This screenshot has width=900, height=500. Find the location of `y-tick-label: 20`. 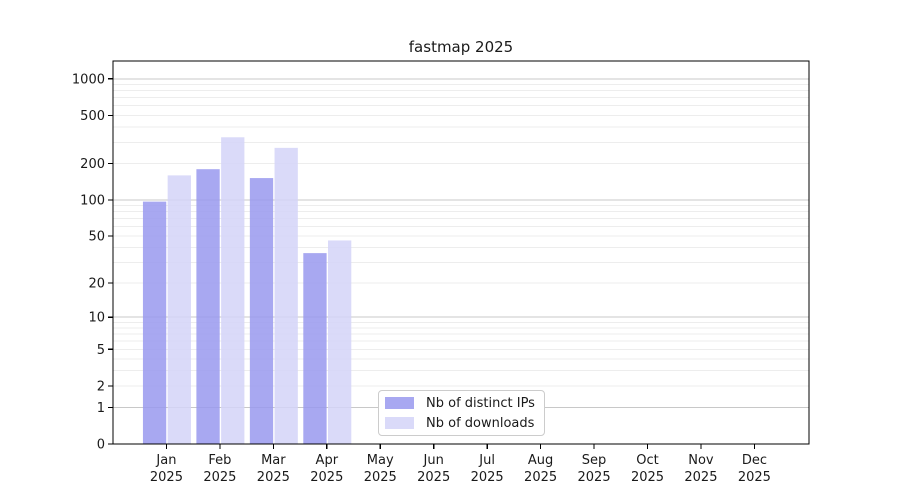

y-tick-label: 20 is located at coordinates (96, 284).